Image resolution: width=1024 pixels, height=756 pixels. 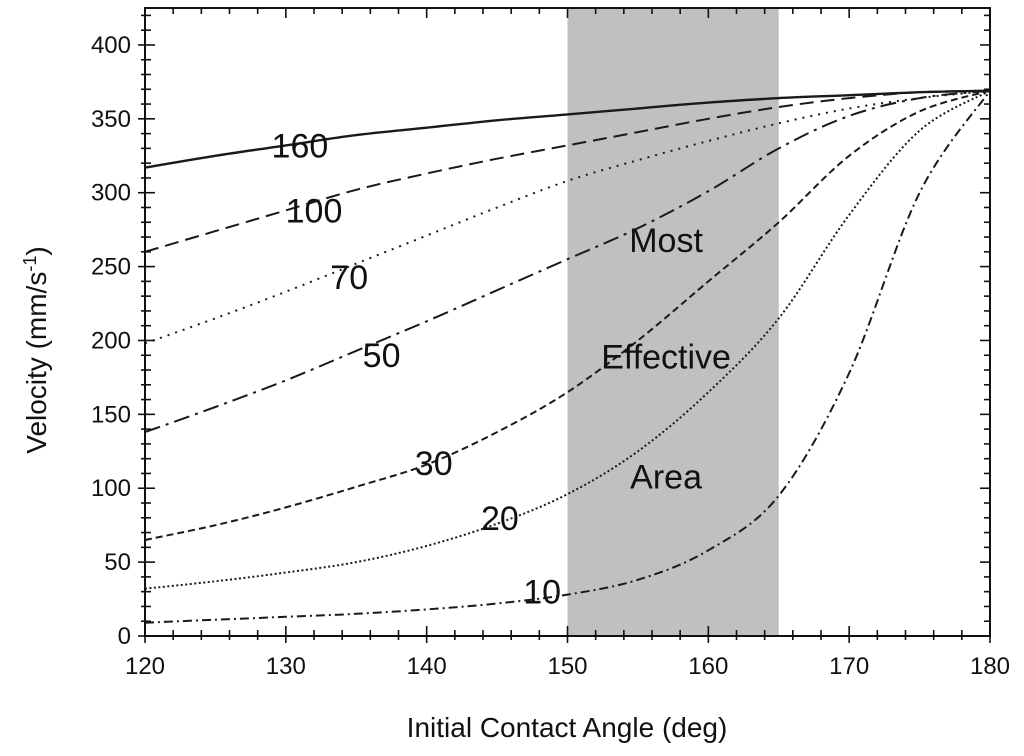 What do you see at coordinates (849, 666) in the screenshot?
I see `x-tick-label: 170` at bounding box center [849, 666].